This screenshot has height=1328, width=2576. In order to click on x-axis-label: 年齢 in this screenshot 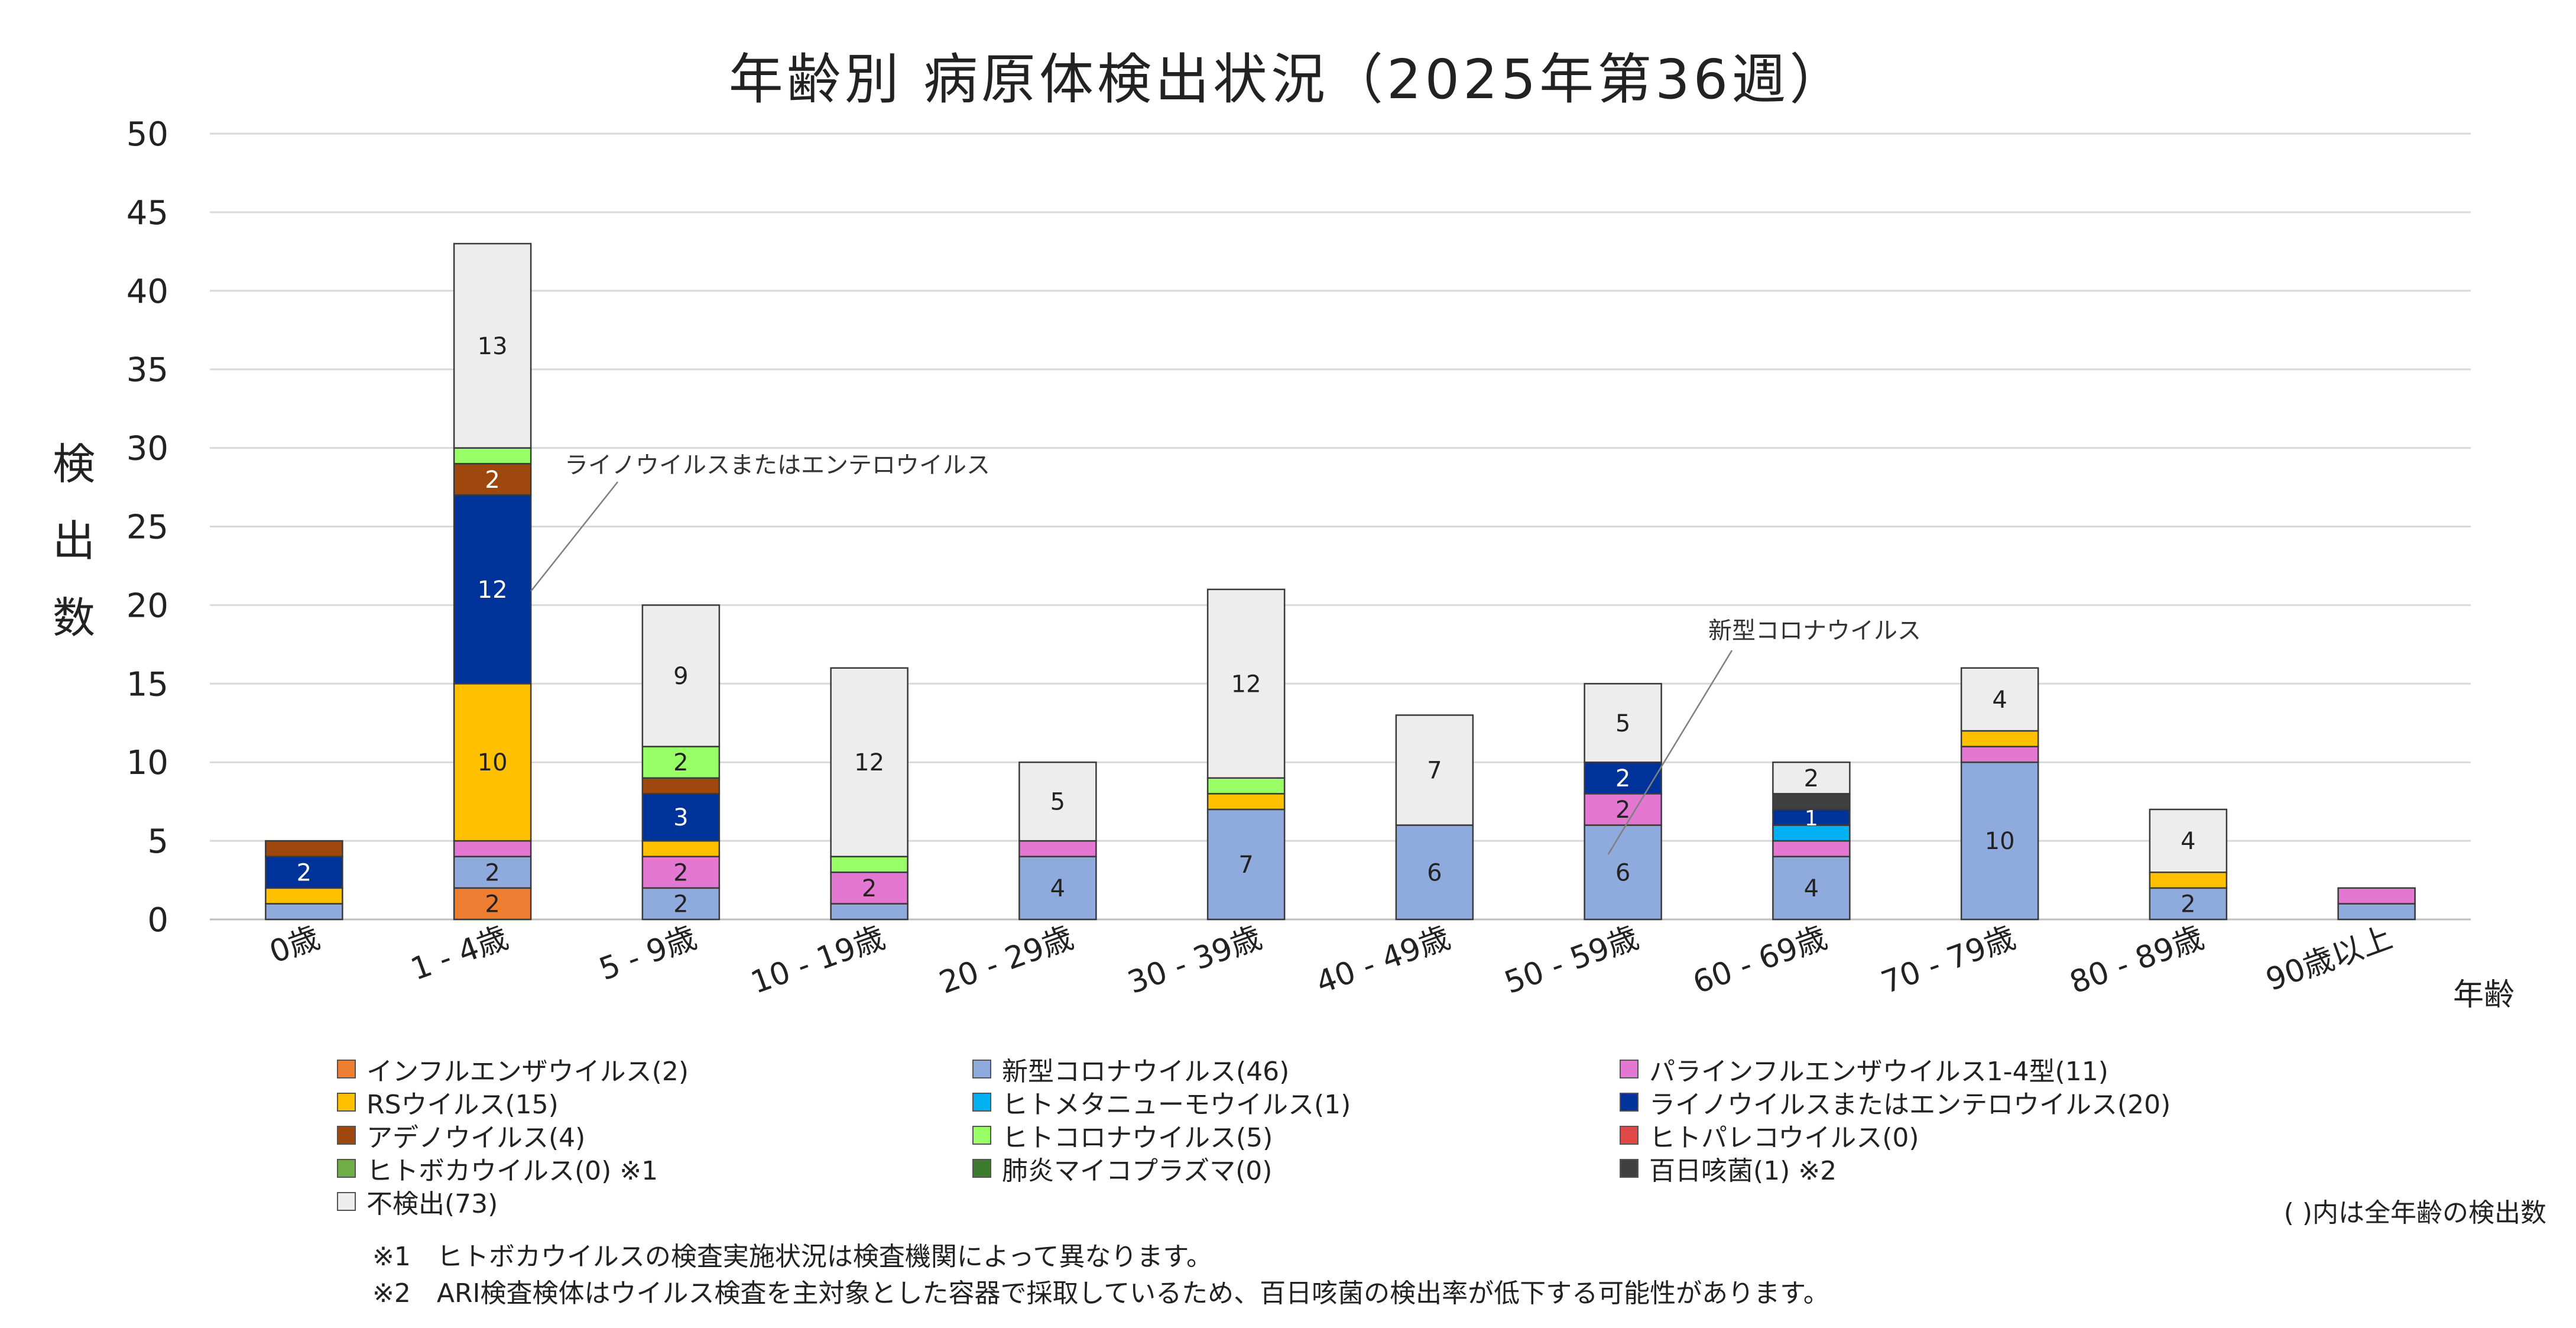, I will do `click(2484, 995)`.